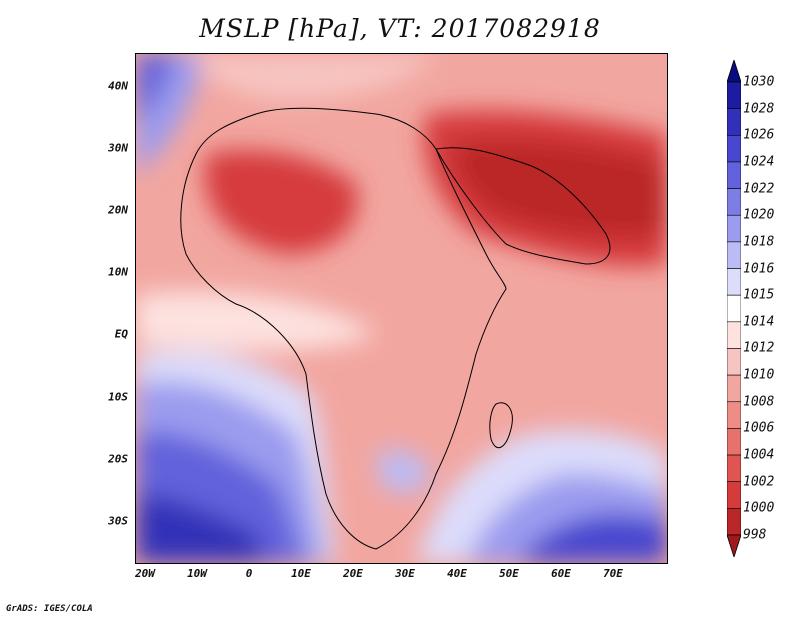 This screenshot has height=618, width=800. I want to click on lon-label-40e: 40E, so click(457, 573).